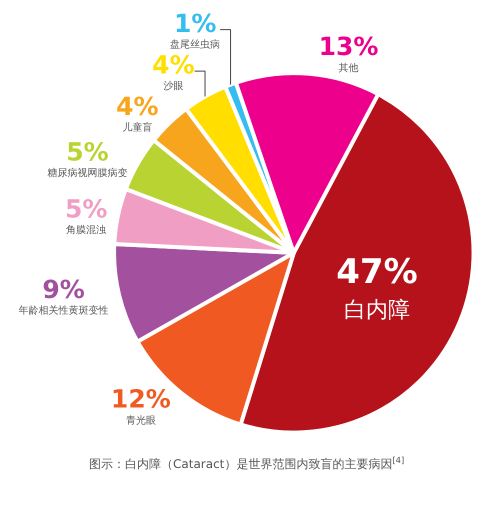  I want to click on slice-label: 其他, so click(348, 68).